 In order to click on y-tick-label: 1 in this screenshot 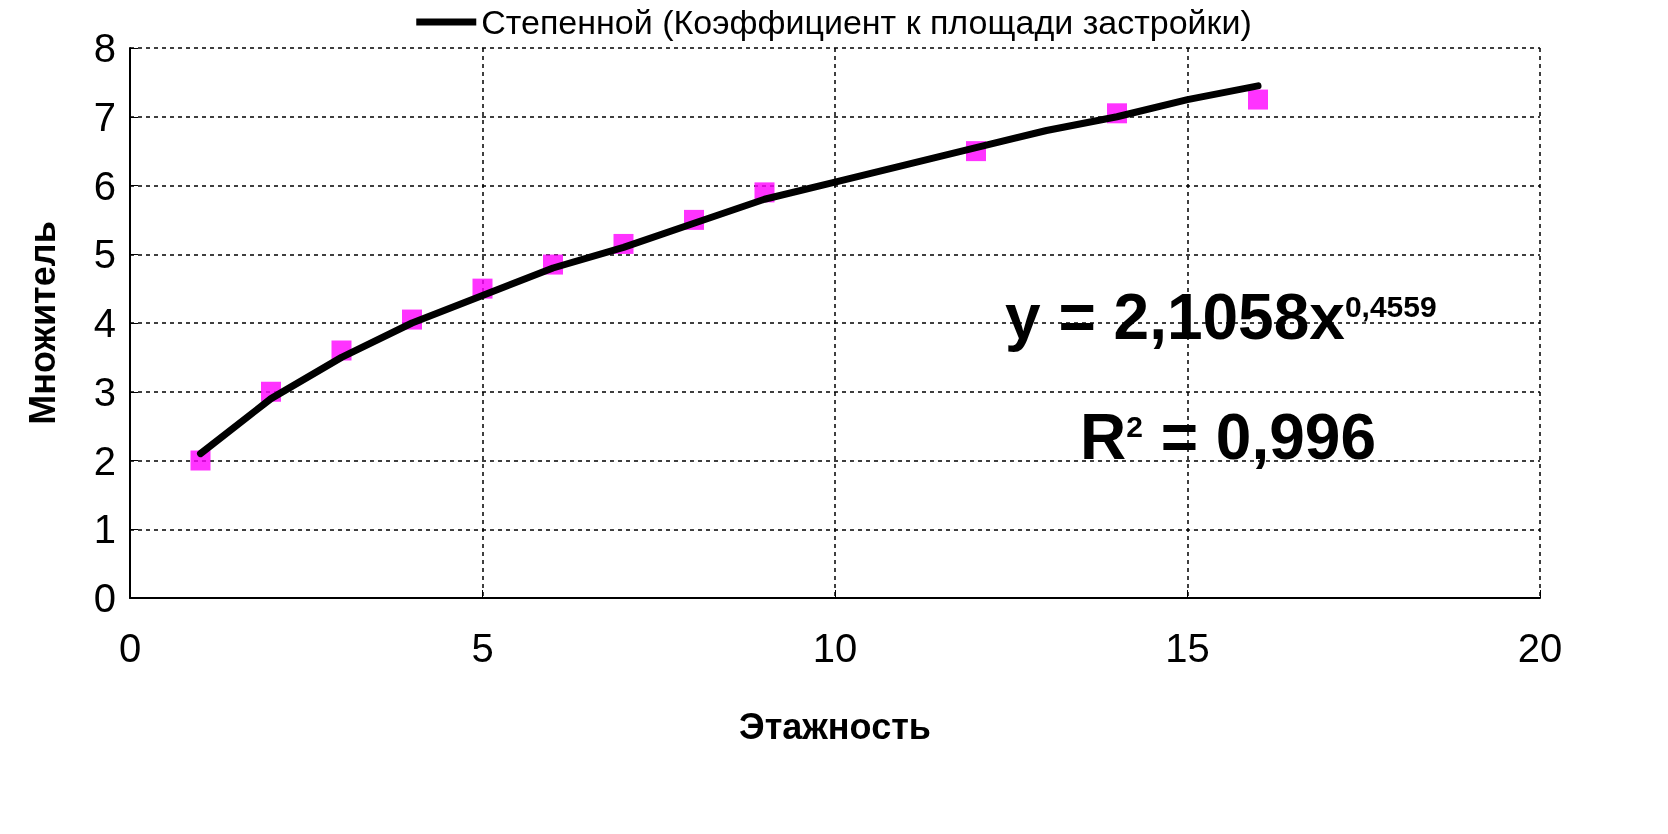, I will do `click(104, 529)`.